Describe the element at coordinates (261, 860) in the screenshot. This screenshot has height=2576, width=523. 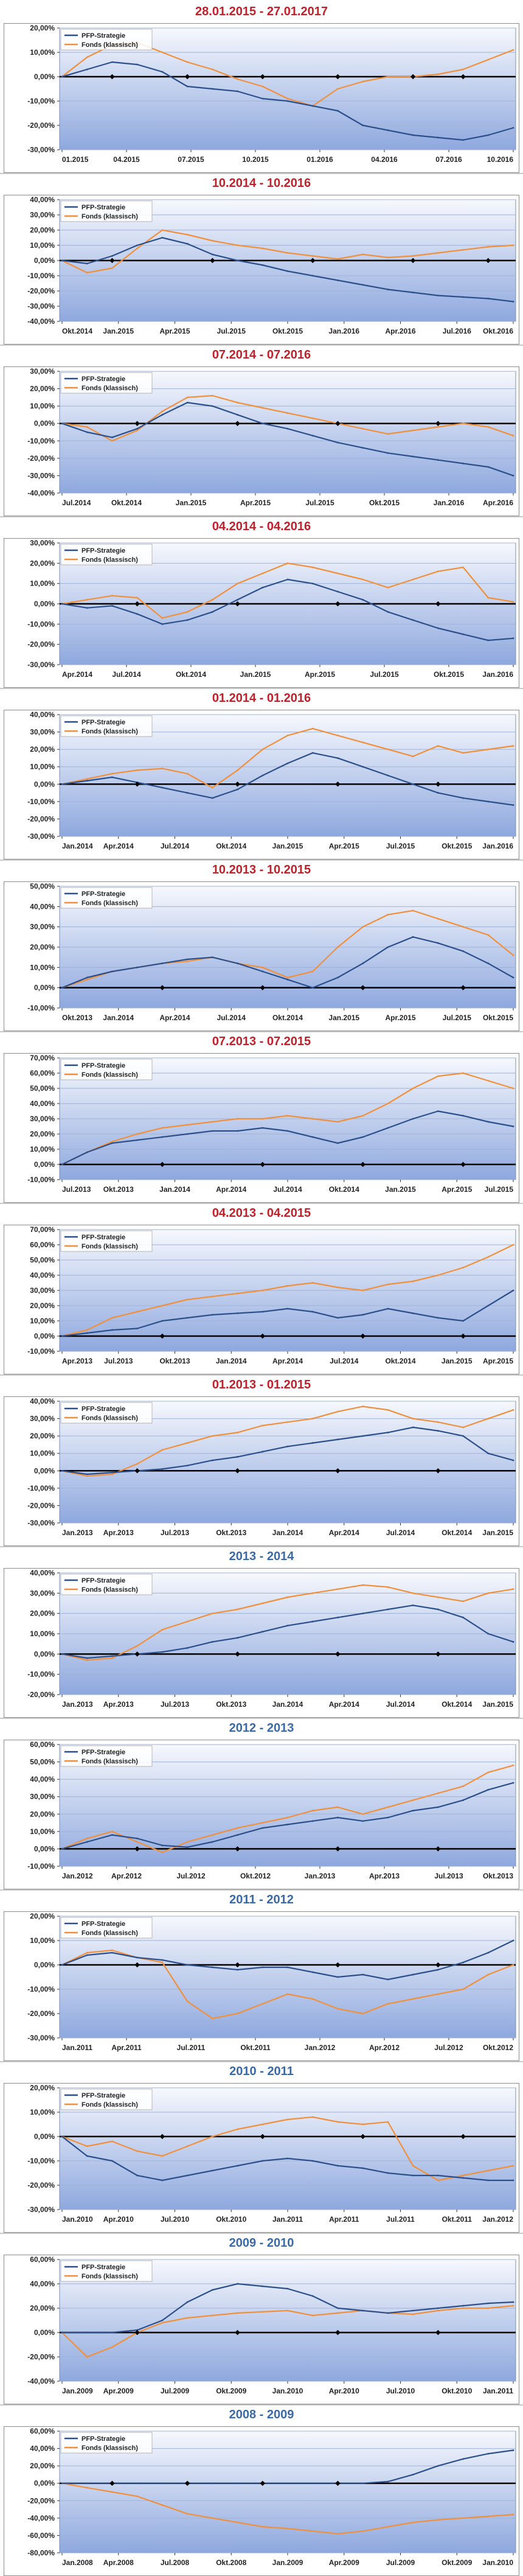
I see `panel-divider` at that location.